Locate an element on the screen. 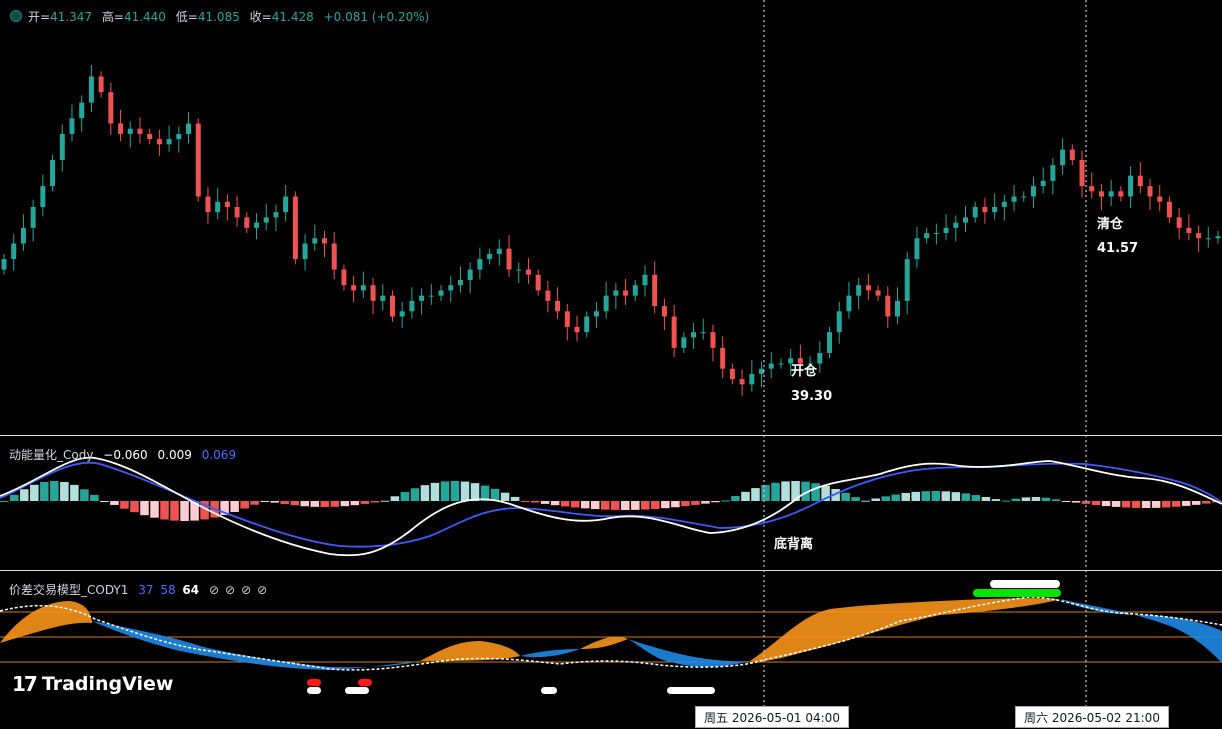  open-position-price: 39.30 is located at coordinates (812, 396).